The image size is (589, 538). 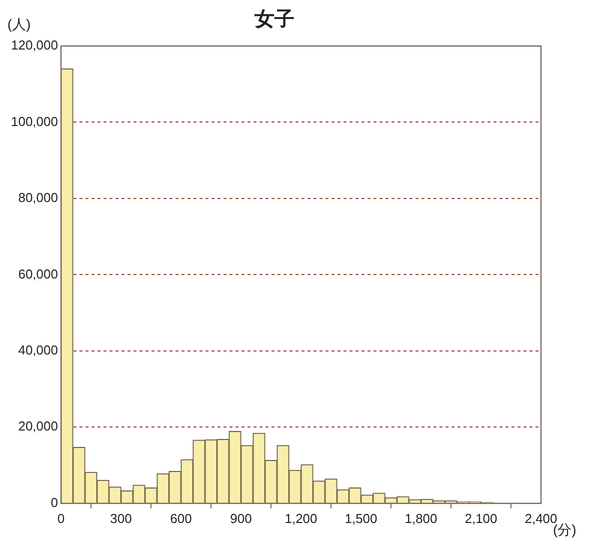 I want to click on y-tick-label: 120,000, so click(x=34, y=45).